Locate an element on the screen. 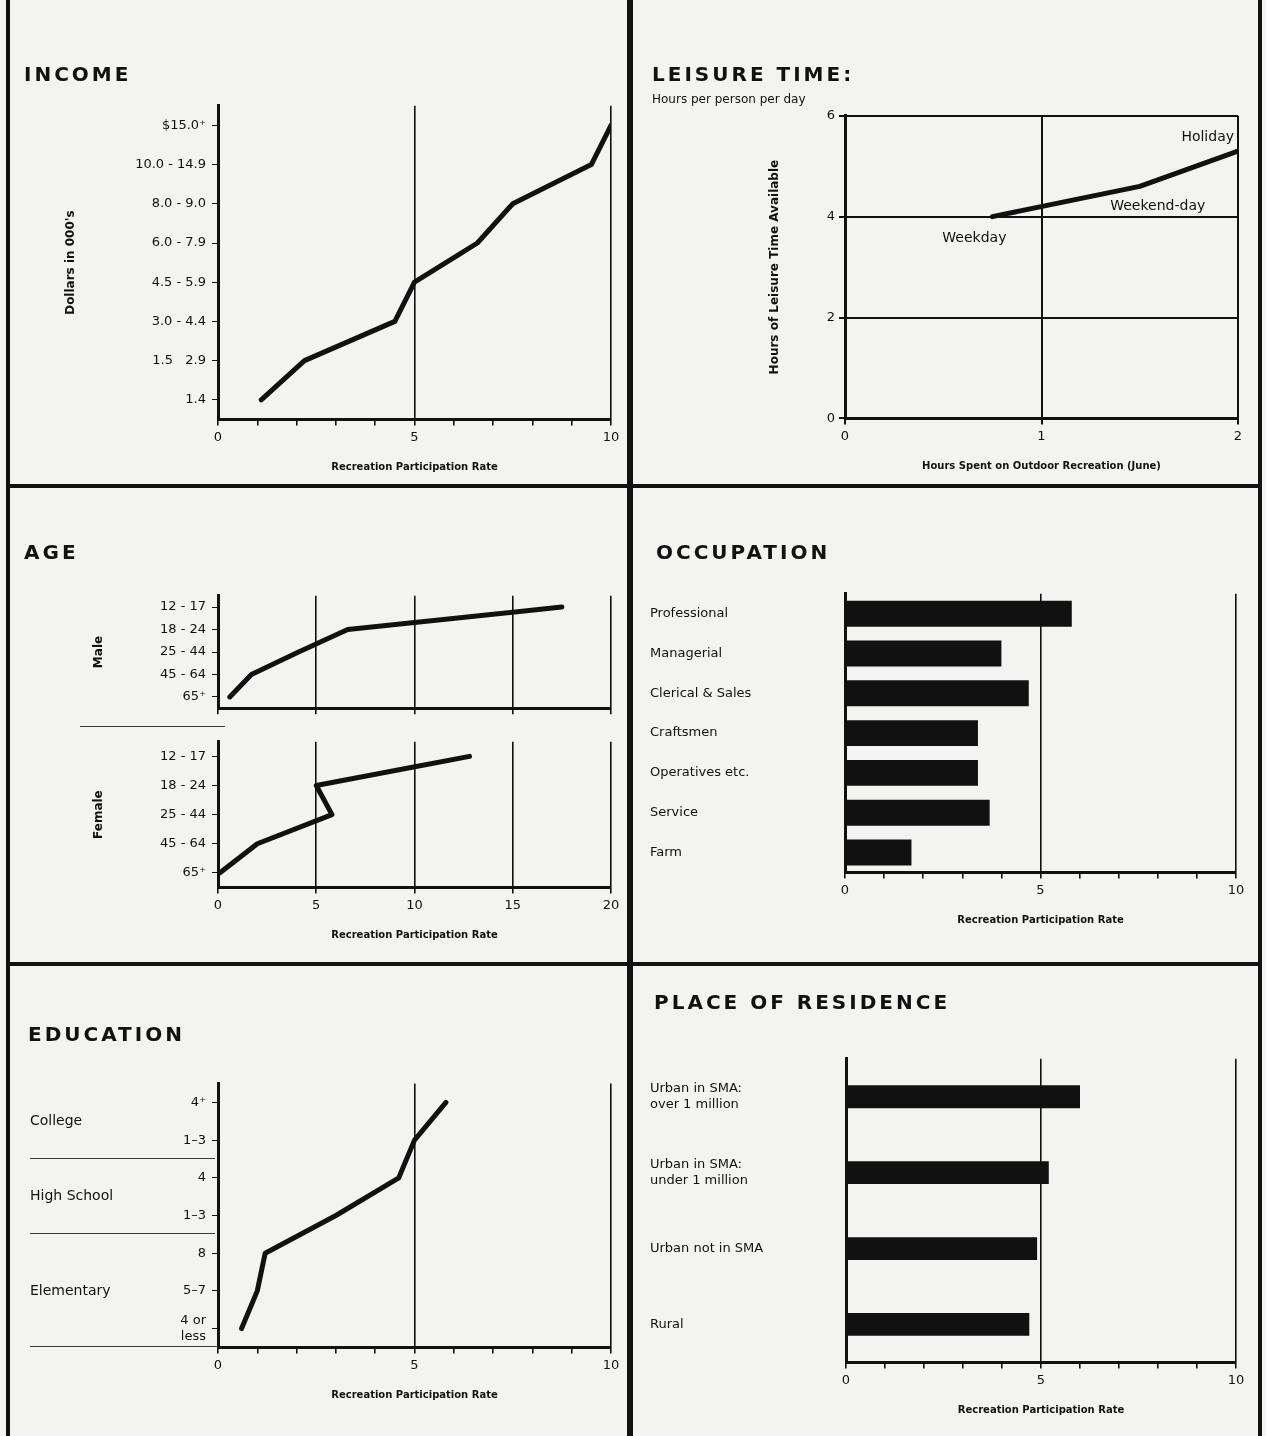 This screenshot has height=1436, width=1266. x-axis-title: Hours Spent on Outdoor Recreation (June) is located at coordinates (1041, 465).